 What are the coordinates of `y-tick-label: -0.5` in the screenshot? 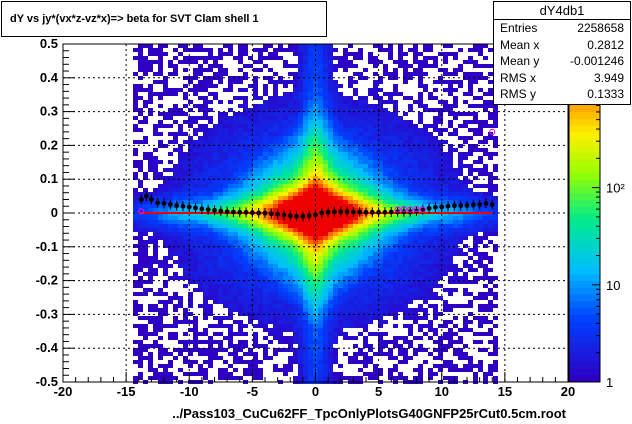 It's located at (47, 381).